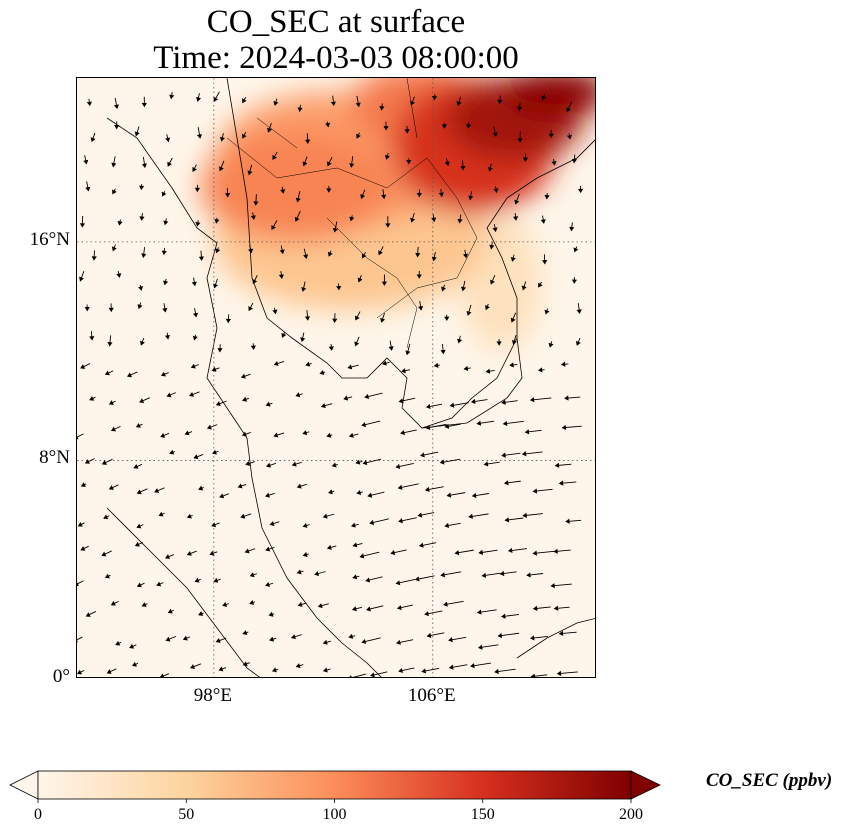 The height and width of the screenshot is (836, 854). What do you see at coordinates (54, 458) in the screenshot?
I see `latitude-label: 8°N` at bounding box center [54, 458].